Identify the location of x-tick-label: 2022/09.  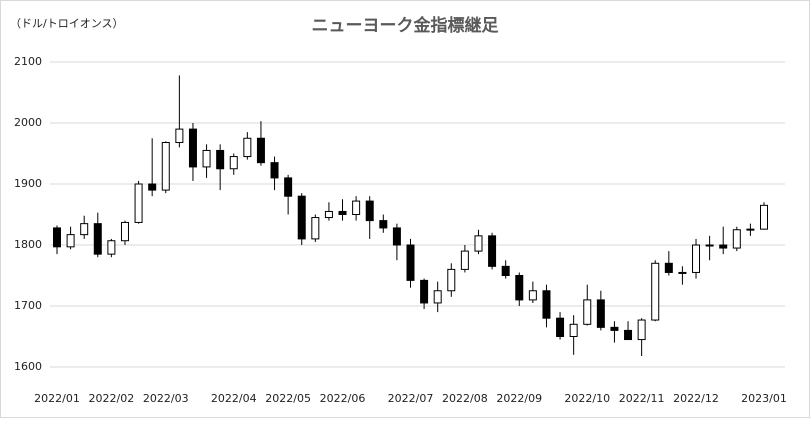
(519, 398).